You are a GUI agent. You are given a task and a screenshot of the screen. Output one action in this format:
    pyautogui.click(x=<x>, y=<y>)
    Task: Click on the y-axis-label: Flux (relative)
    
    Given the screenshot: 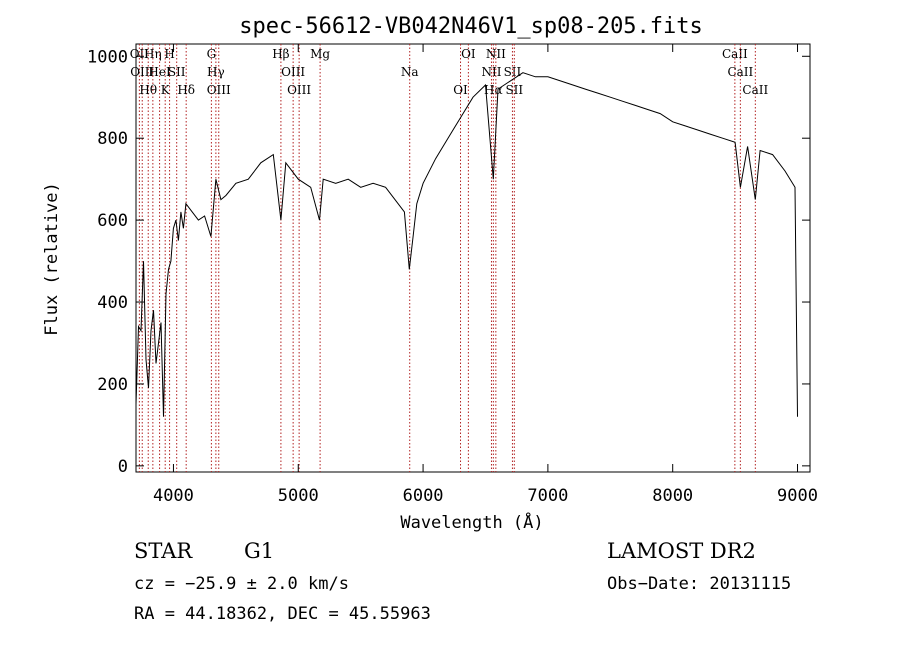 What is the action you would take?
    pyautogui.click(x=52, y=259)
    